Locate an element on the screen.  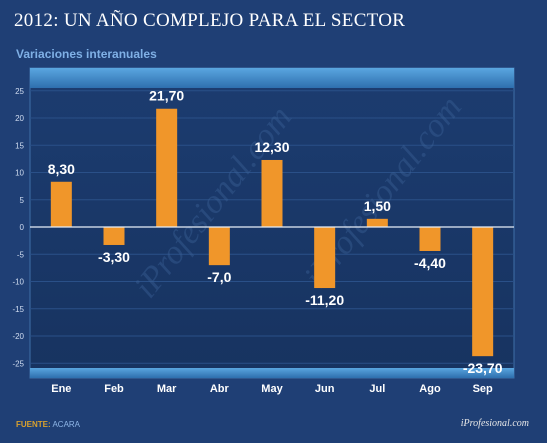
bottom-band is located at coordinates (272, 373).